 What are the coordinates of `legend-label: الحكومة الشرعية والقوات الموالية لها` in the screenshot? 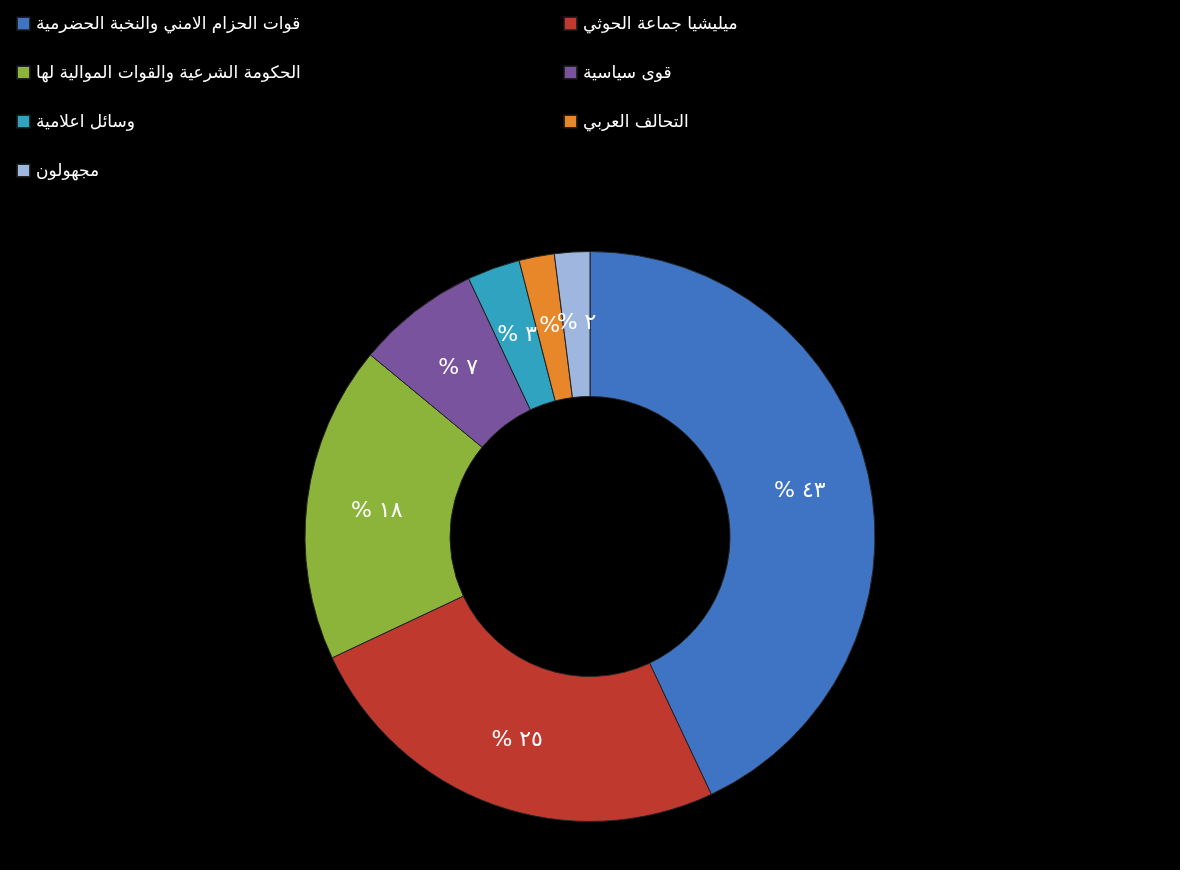 It's located at (168, 72).